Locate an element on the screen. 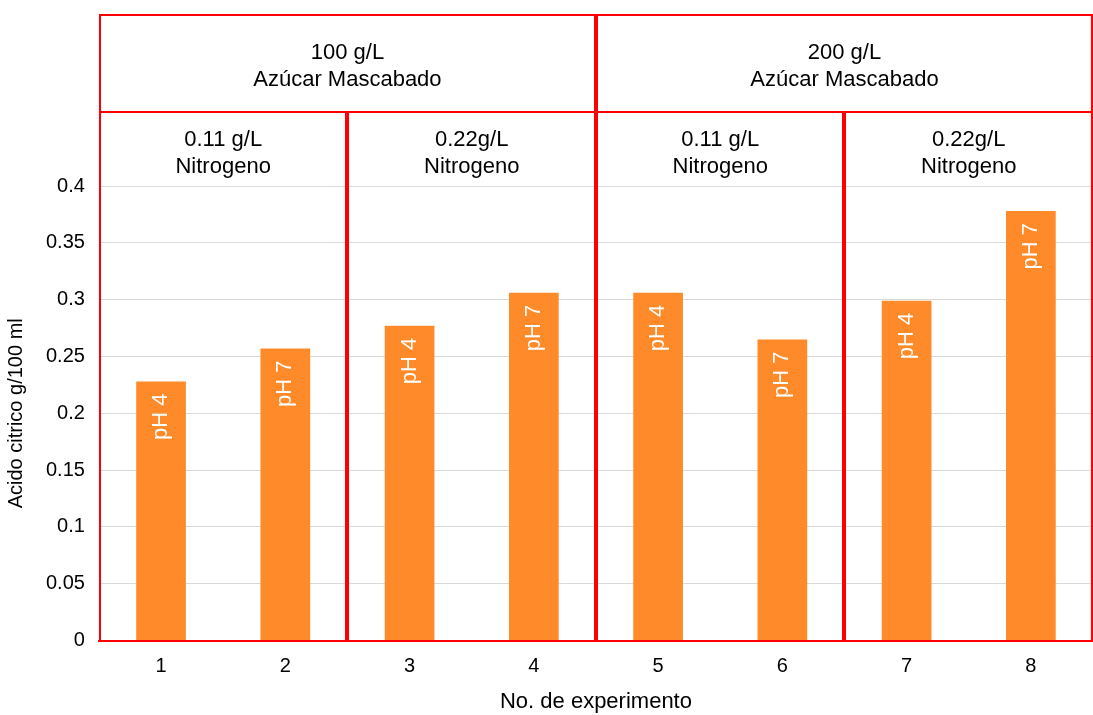  y-tick-label: 0.05 is located at coordinates (65, 582).